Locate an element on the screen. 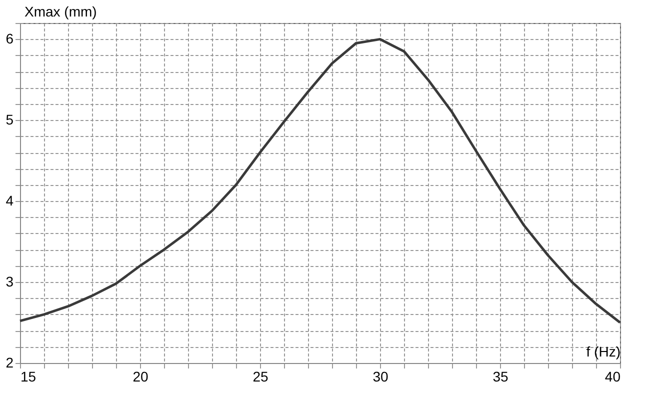 The image size is (661, 404). x-axis-title: f (Hz) is located at coordinates (603, 352).